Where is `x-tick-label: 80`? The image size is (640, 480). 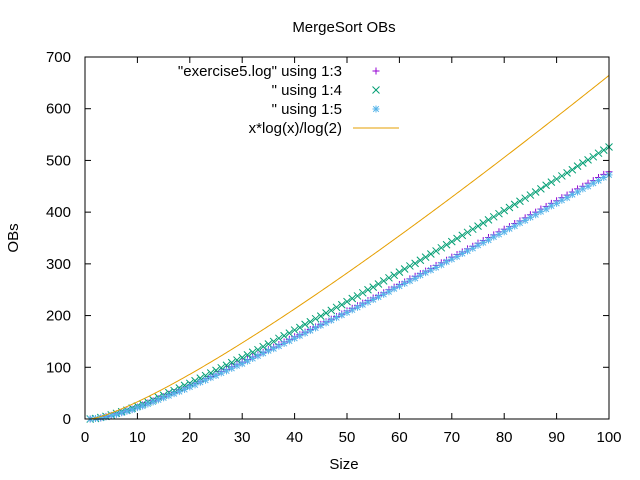
x-tick-label: 80 is located at coordinates (504, 437).